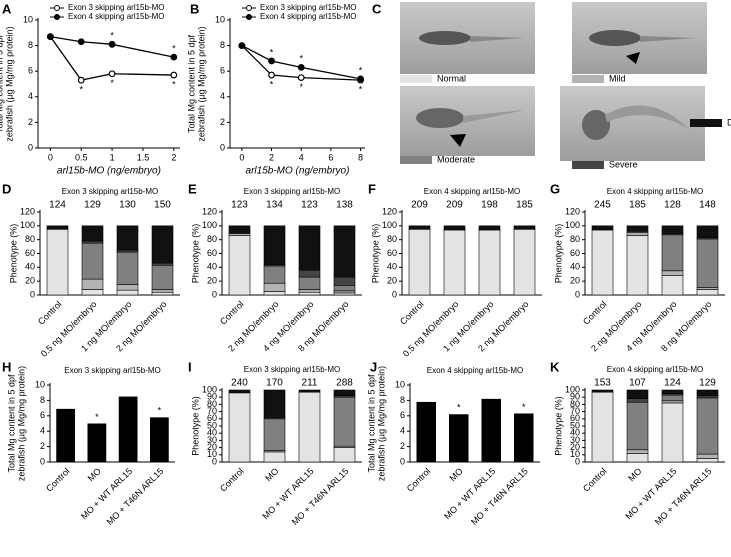 Image resolution: width=731 pixels, height=557 pixels. What do you see at coordinates (553, 81) in the screenshot?
I see `fish-images` at bounding box center [553, 81].